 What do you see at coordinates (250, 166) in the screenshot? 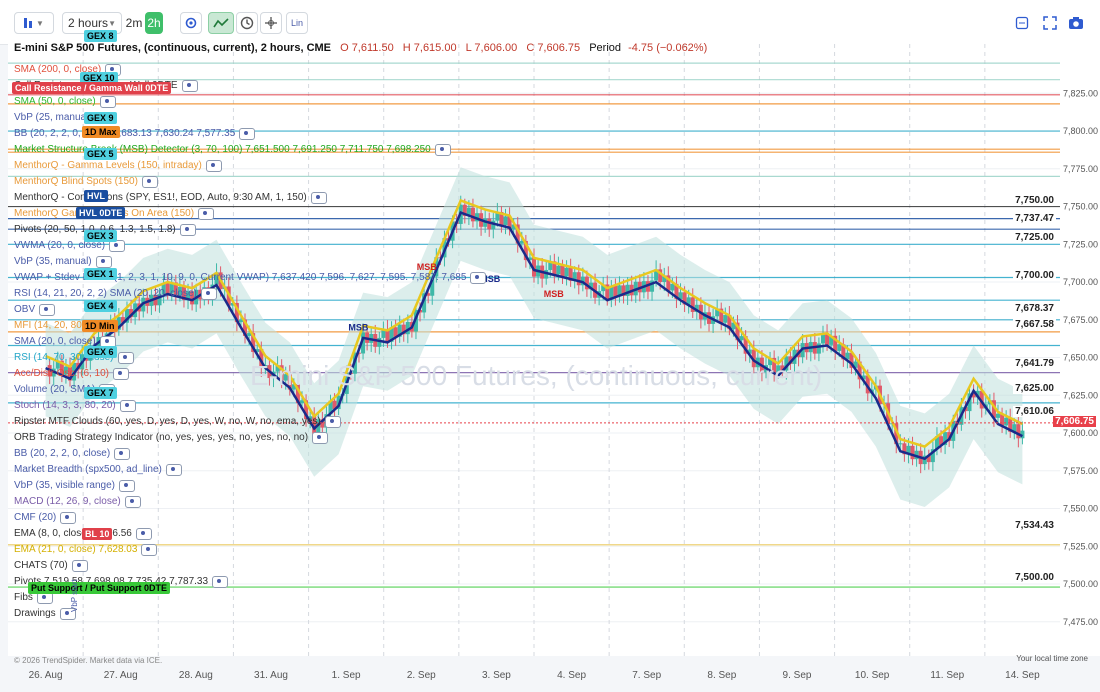
I see `legend-item: MenthorQ - Gamma Levels (150, intraday)` at bounding box center [250, 166].